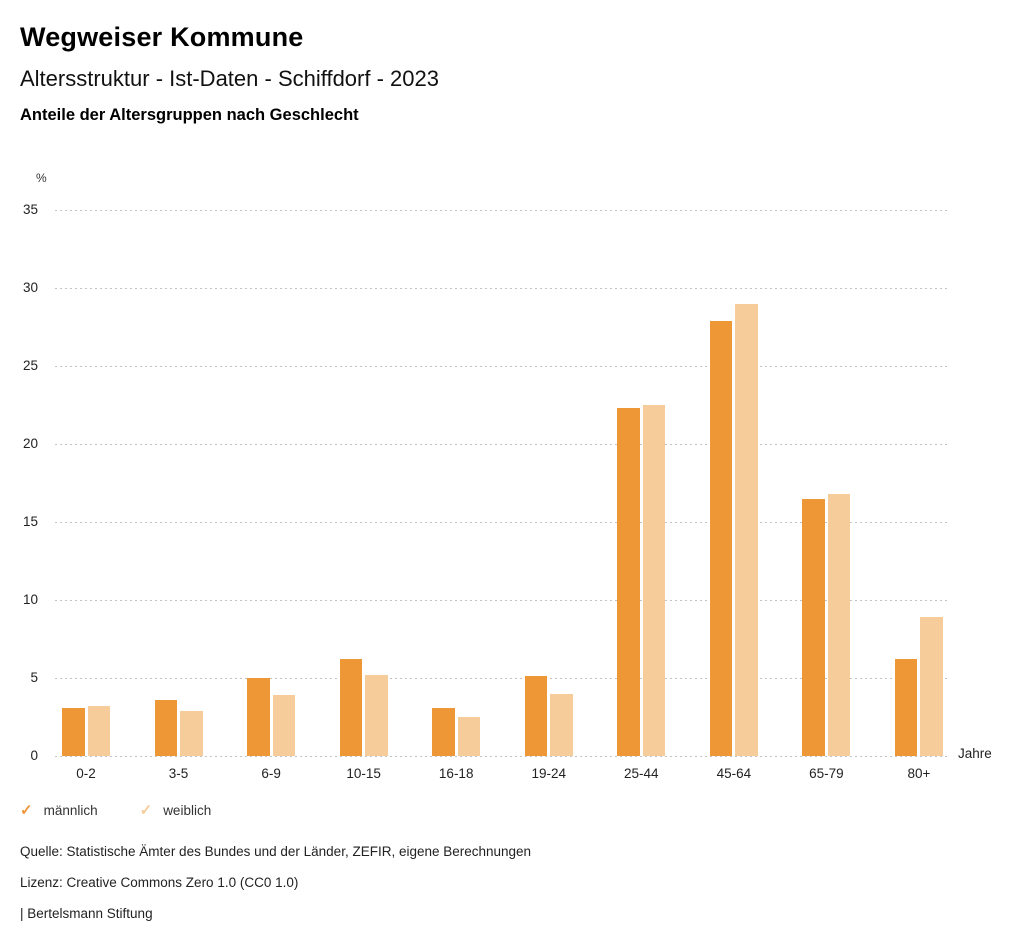  What do you see at coordinates (70, 810) in the screenshot?
I see `legend-label: männlich` at bounding box center [70, 810].